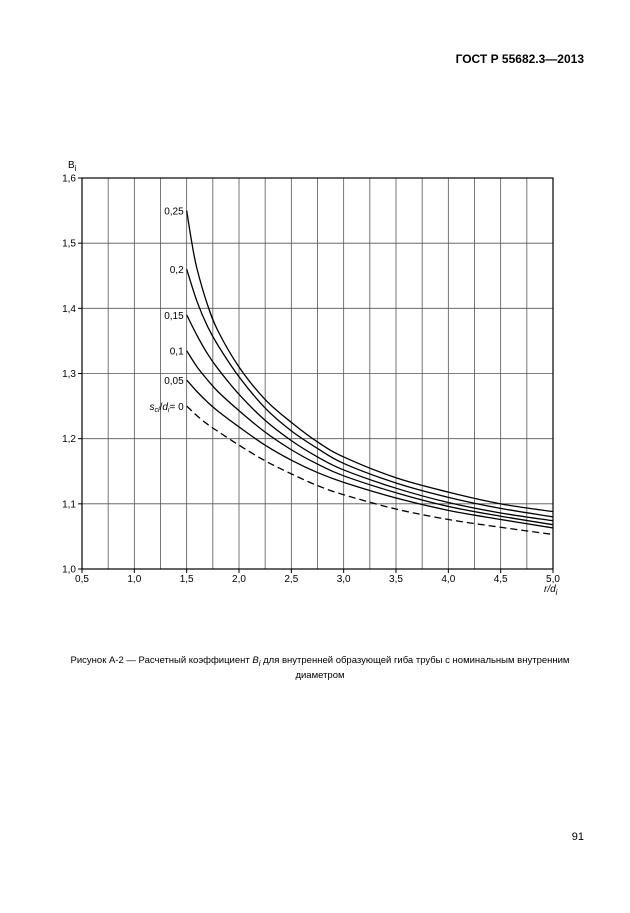 This screenshot has height=913, width=630. Describe the element at coordinates (320, 675) in the screenshot. I see `caption-line2: диаметром` at that location.